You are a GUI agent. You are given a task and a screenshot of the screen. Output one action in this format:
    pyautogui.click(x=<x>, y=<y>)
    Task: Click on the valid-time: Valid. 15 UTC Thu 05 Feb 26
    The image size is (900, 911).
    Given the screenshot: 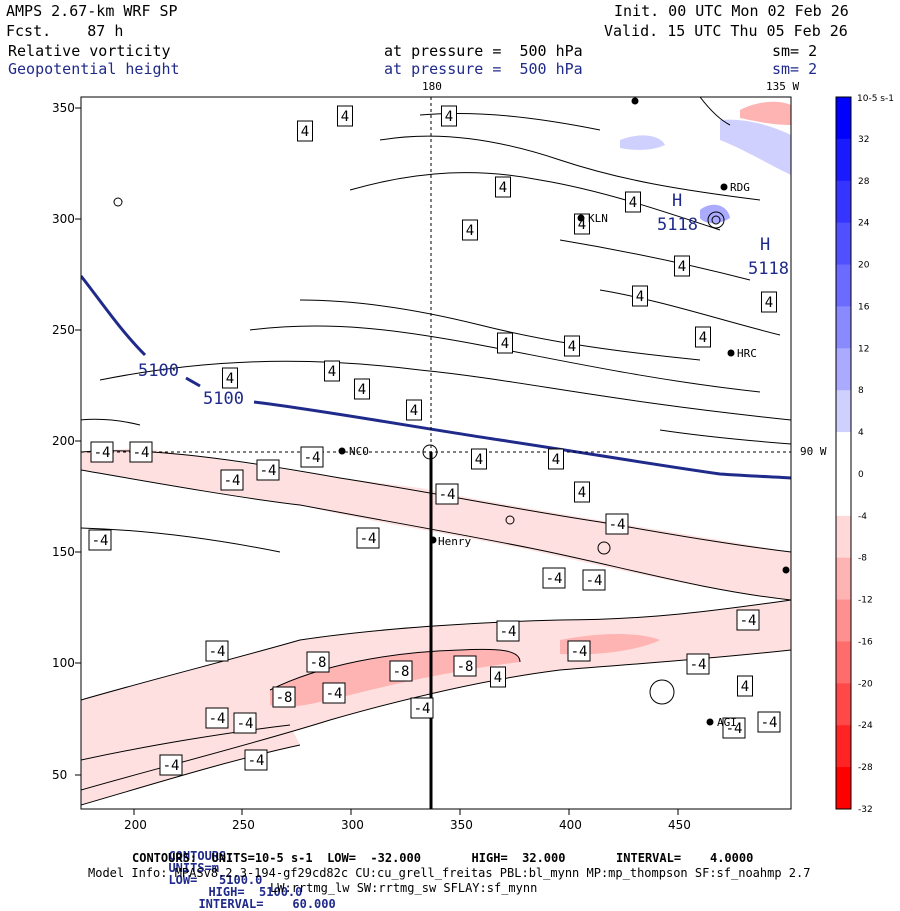 What is the action you would take?
    pyautogui.click(x=726, y=31)
    